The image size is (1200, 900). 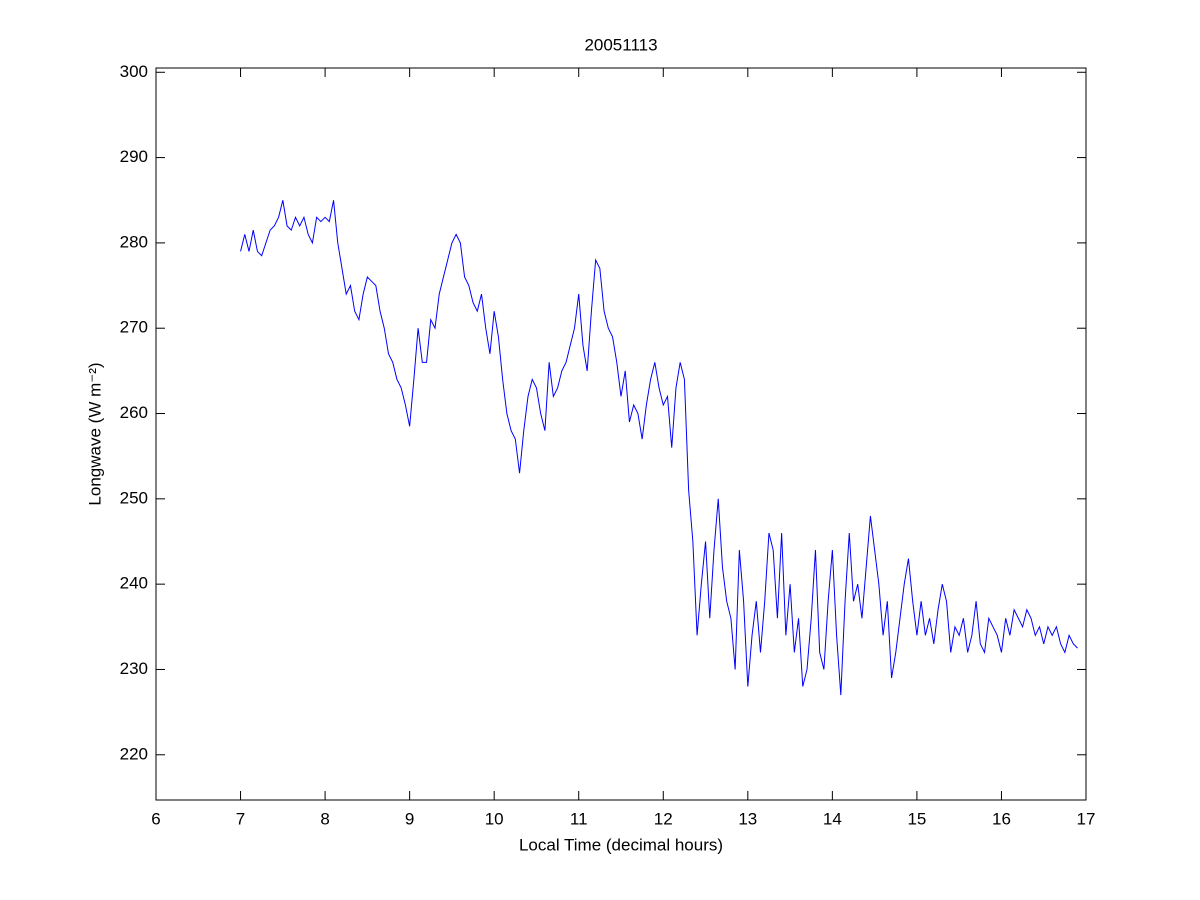 What do you see at coordinates (134, 327) in the screenshot?
I see `y-tick-label: 270` at bounding box center [134, 327].